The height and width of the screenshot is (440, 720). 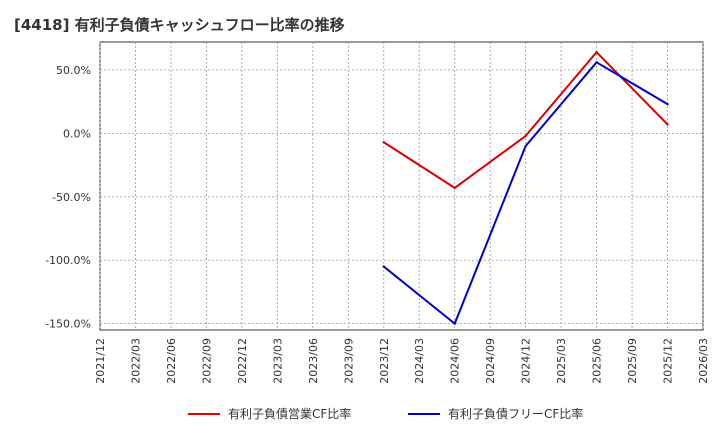 What do you see at coordinates (100, 361) in the screenshot?
I see `x-tick-label: 2021/12` at bounding box center [100, 361].